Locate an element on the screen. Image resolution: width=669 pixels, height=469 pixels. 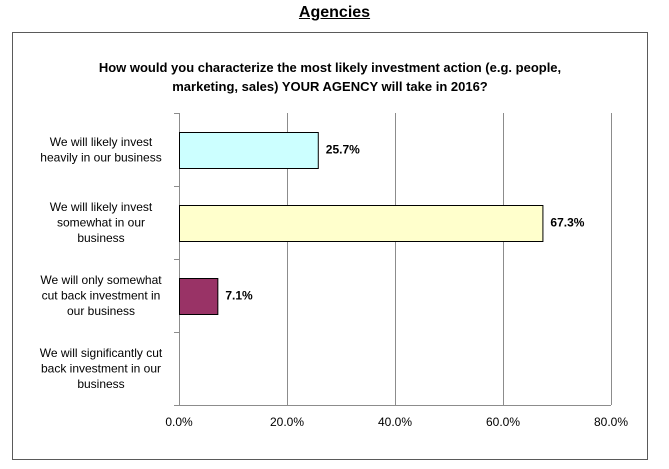
category-label: somewhat in our is located at coordinates (101, 223).